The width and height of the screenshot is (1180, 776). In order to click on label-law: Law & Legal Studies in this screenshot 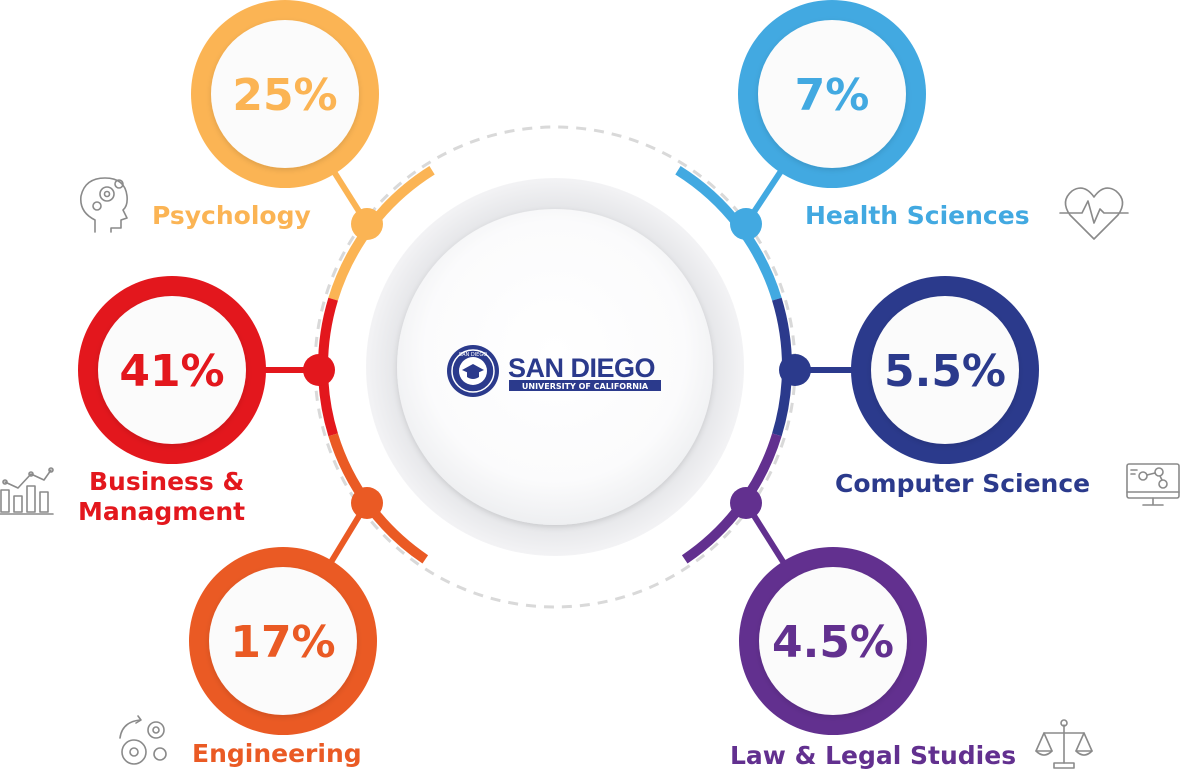, I will do `click(873, 755)`.